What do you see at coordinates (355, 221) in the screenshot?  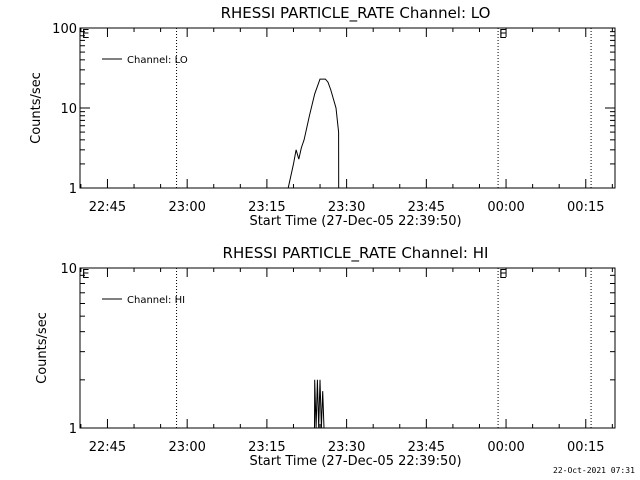 I see `x-axis-label-1: Start Time (27-Dec-05 22:39:50)` at bounding box center [355, 221].